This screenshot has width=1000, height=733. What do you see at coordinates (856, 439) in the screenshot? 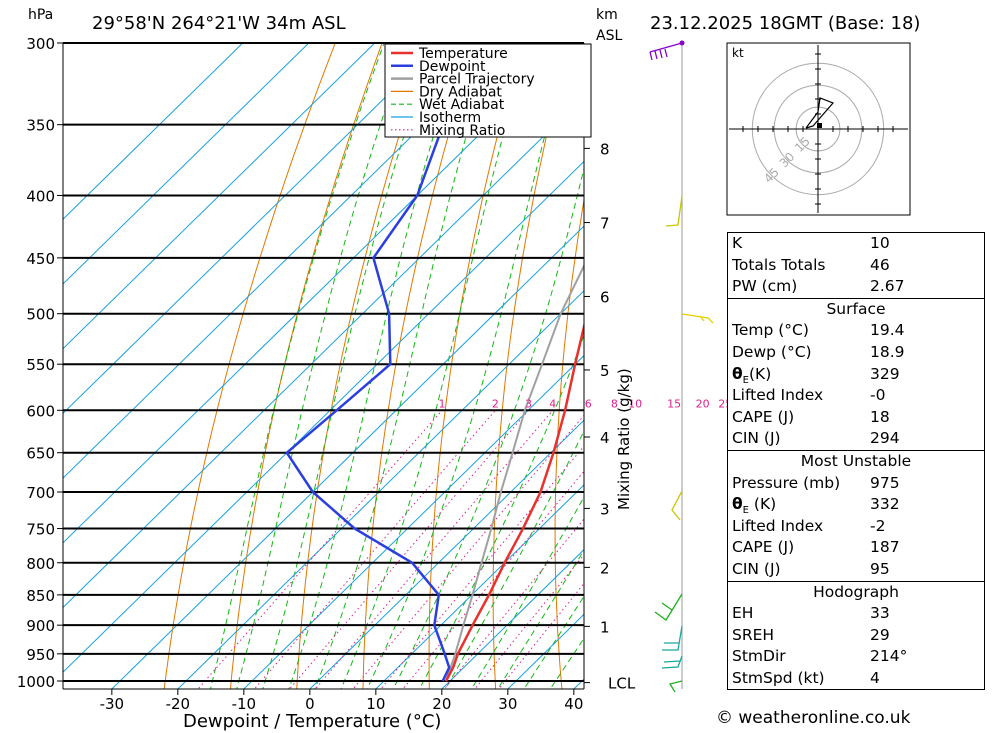
I see `surface-cin-row: CIN (J) 294` at bounding box center [856, 439].